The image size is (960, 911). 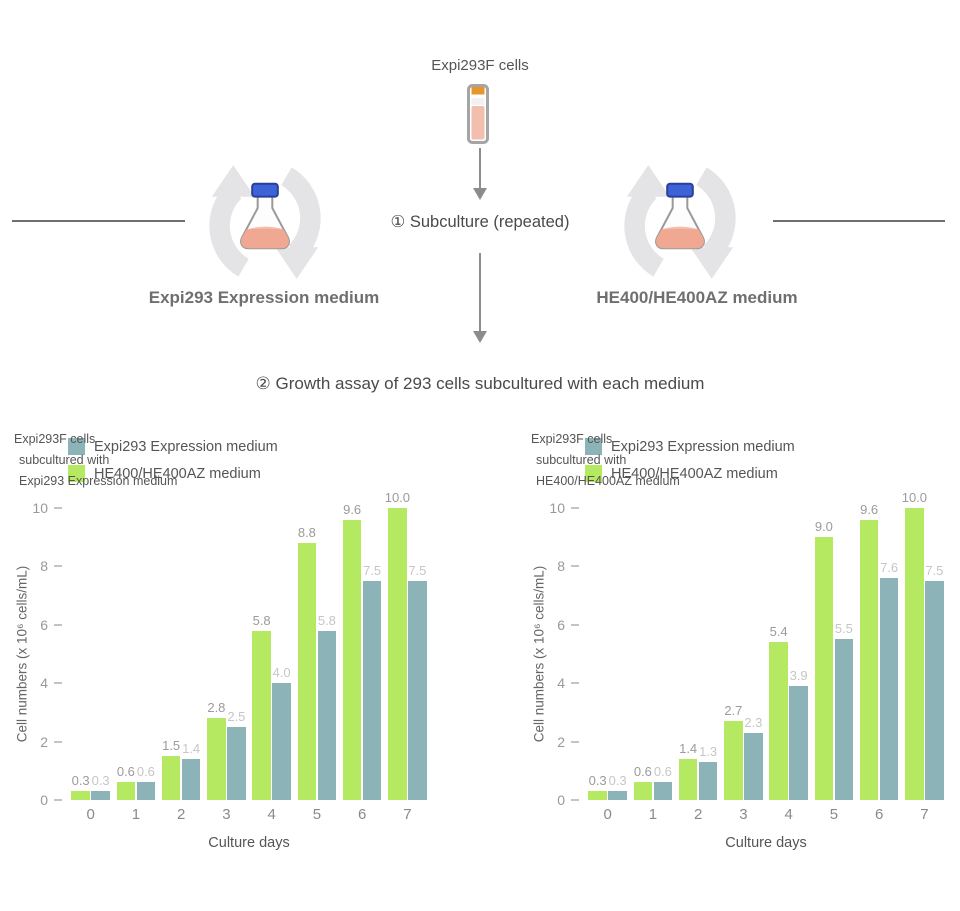 I want to click on x-tick-label: 1, so click(x=136, y=814).